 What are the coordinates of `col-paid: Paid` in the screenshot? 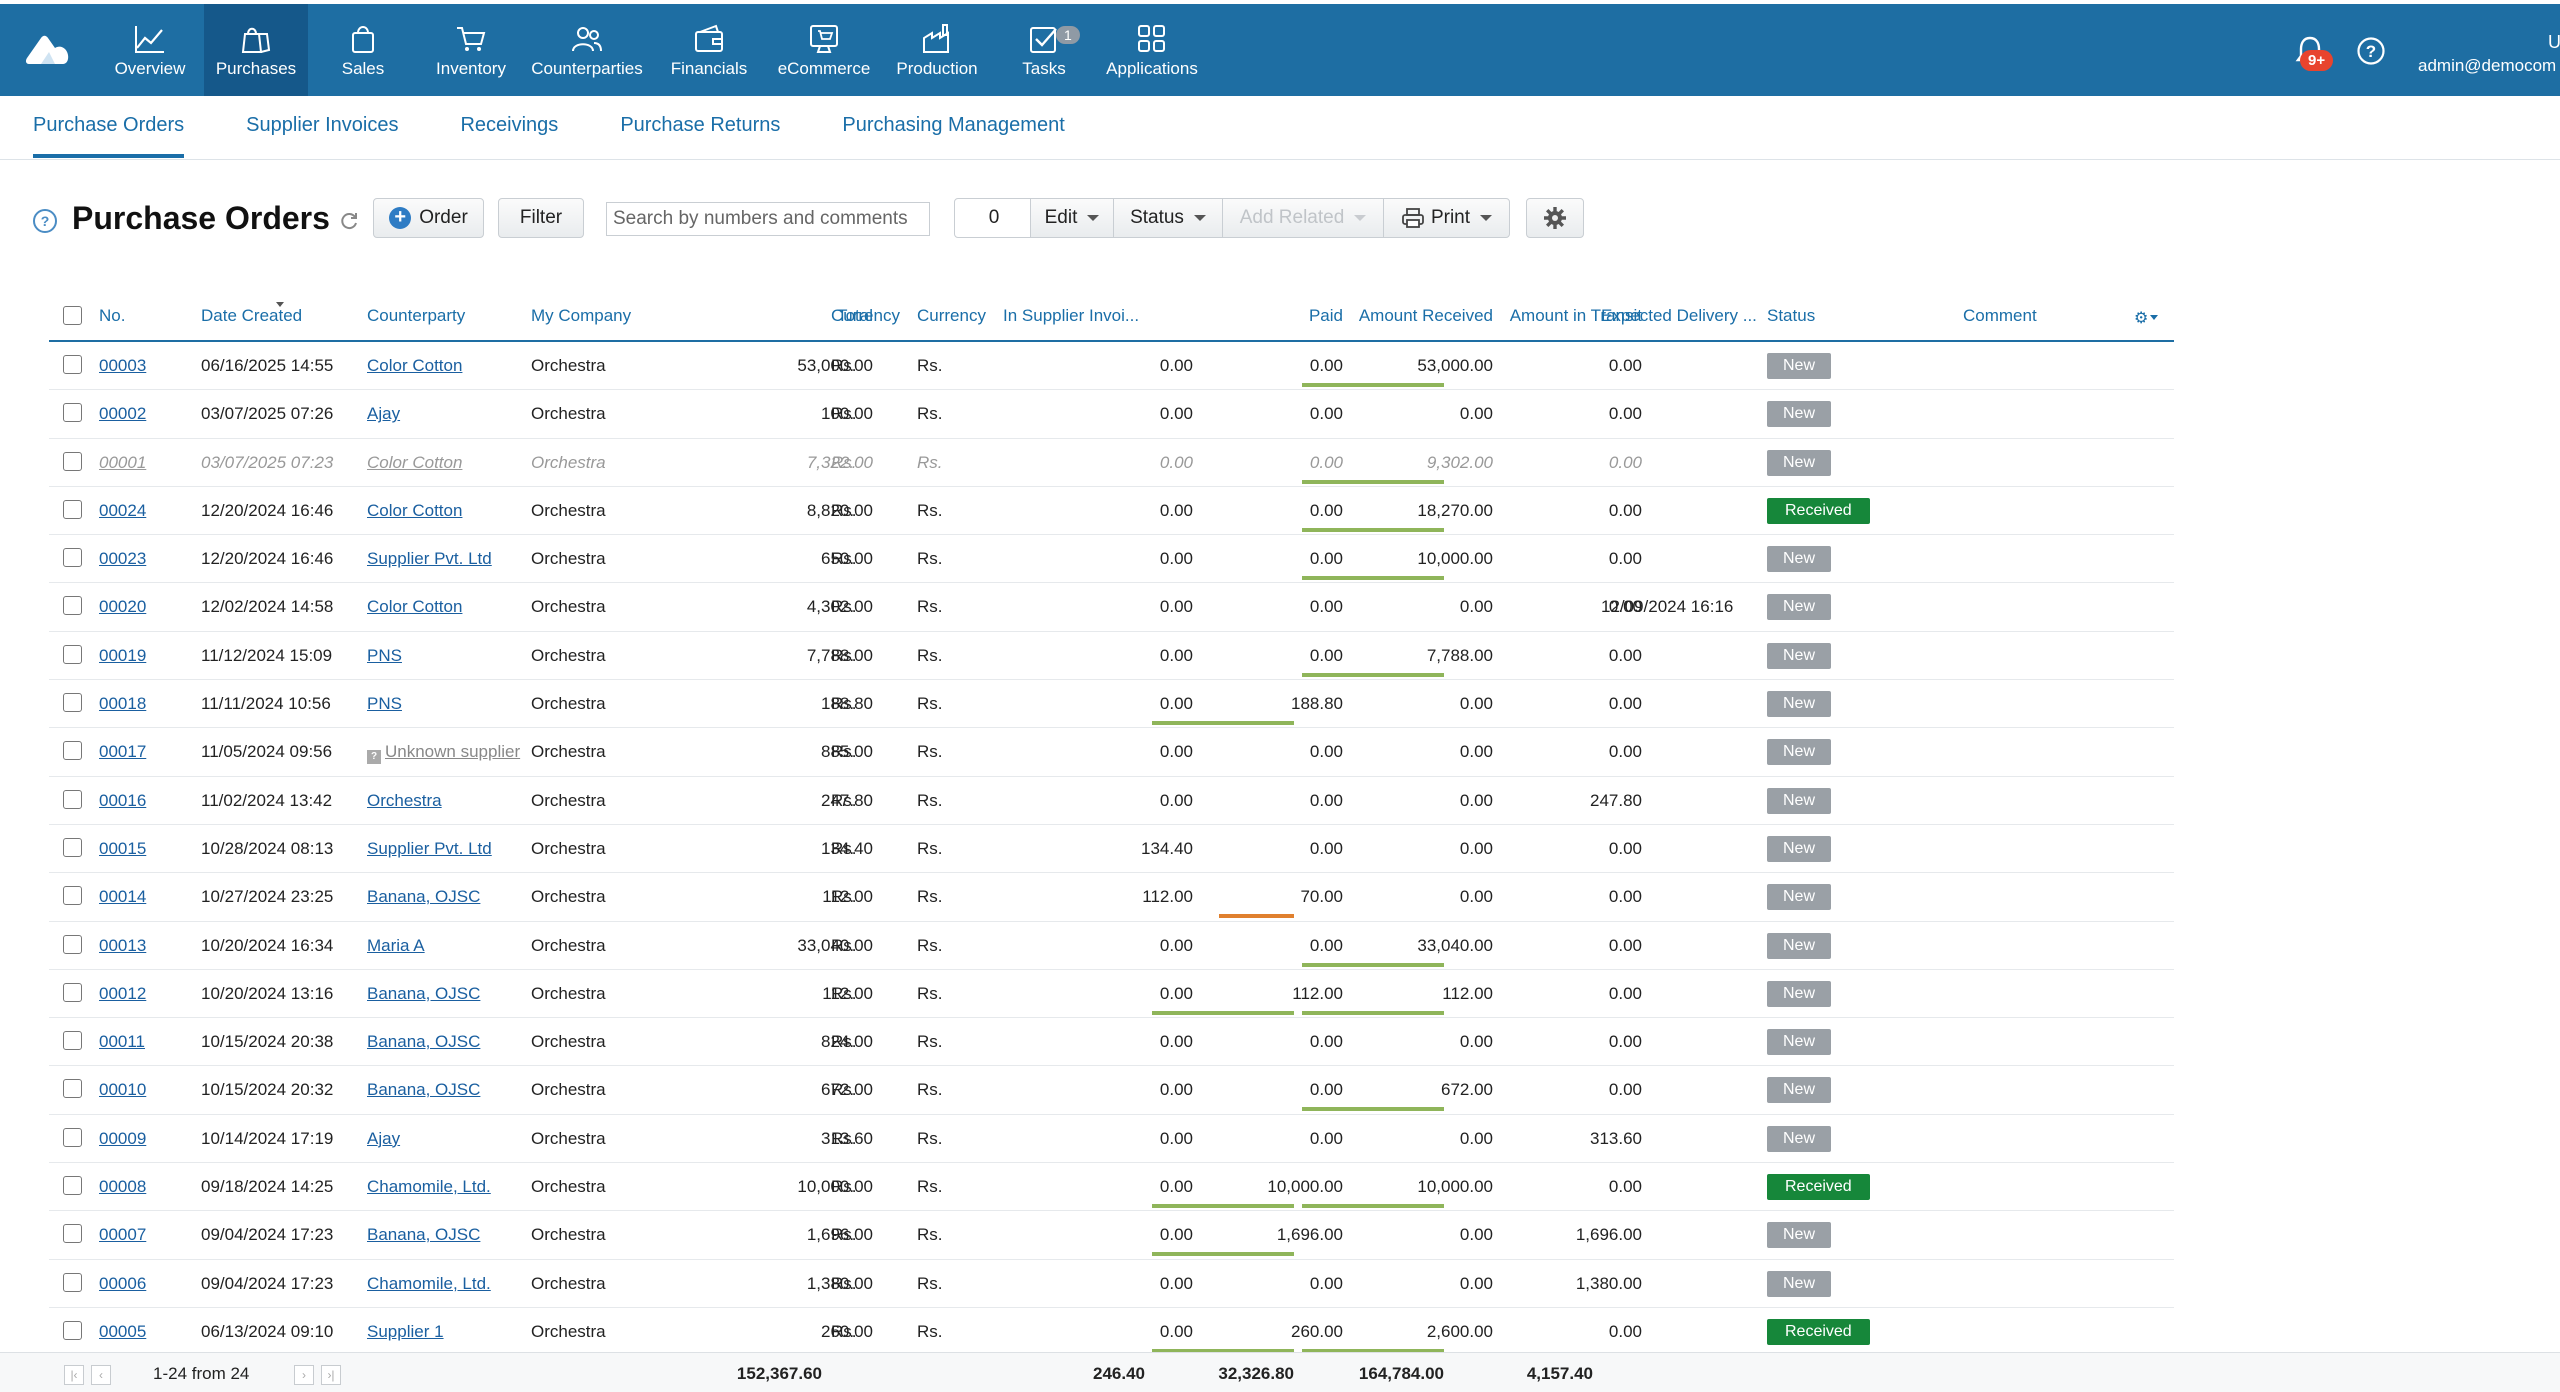 It's located at (1325, 315).